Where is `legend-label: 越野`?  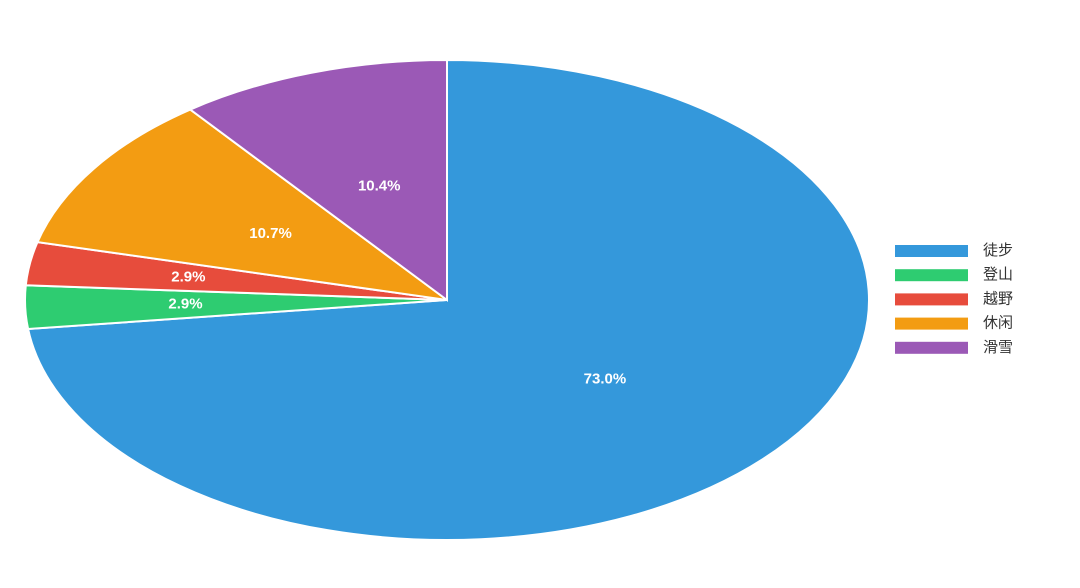
legend-label: 越野 is located at coordinates (998, 298).